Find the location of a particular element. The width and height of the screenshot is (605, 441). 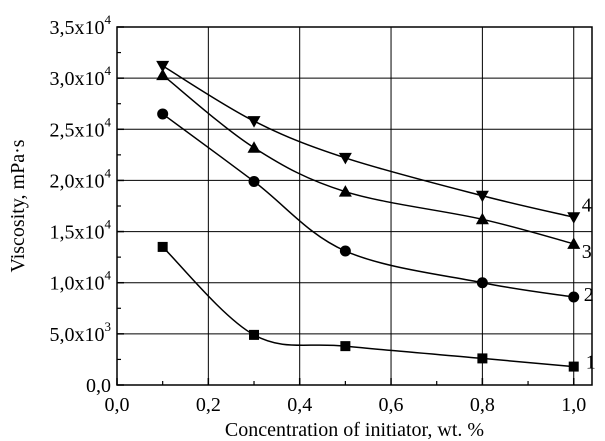

y-tick-label: 3,5x10⁴ is located at coordinates (81, 25).